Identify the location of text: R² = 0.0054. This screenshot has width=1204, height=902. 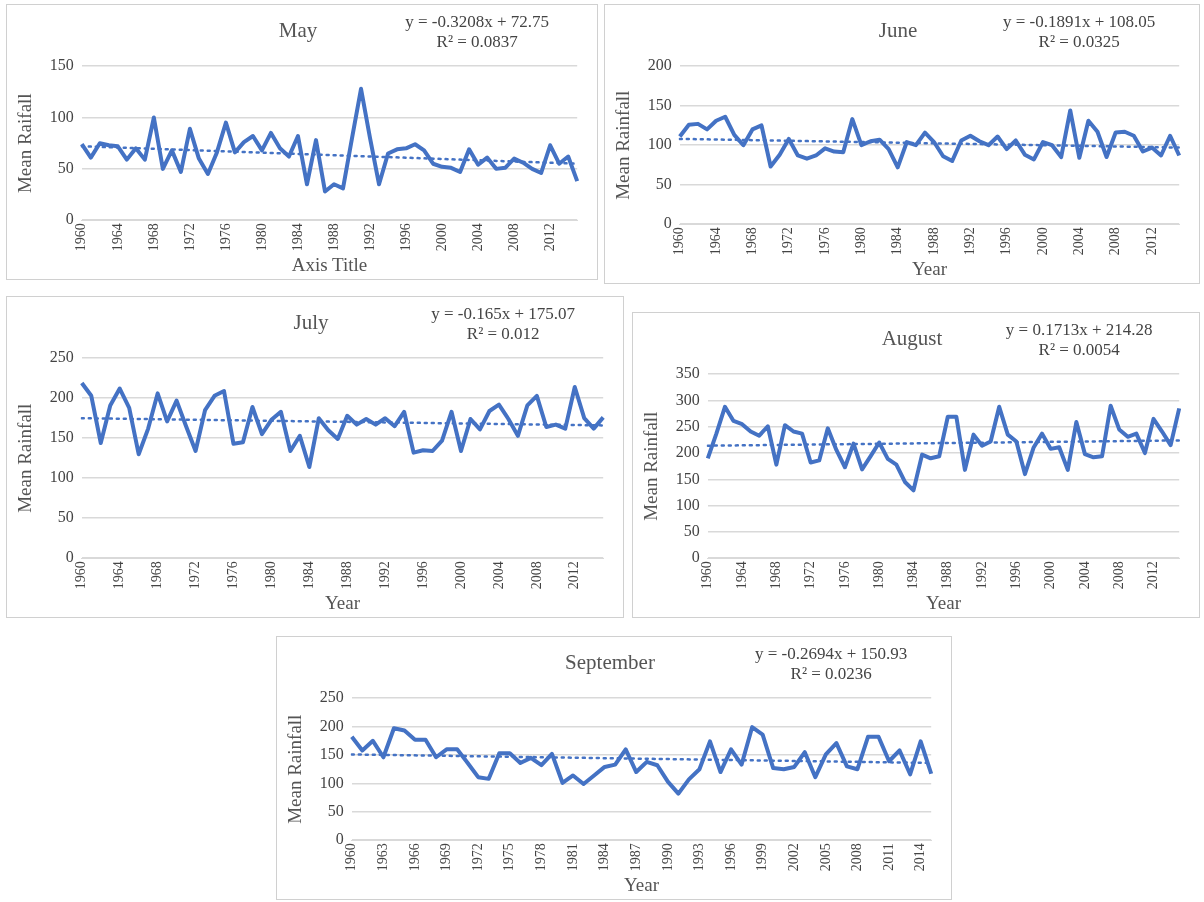
(1079, 349).